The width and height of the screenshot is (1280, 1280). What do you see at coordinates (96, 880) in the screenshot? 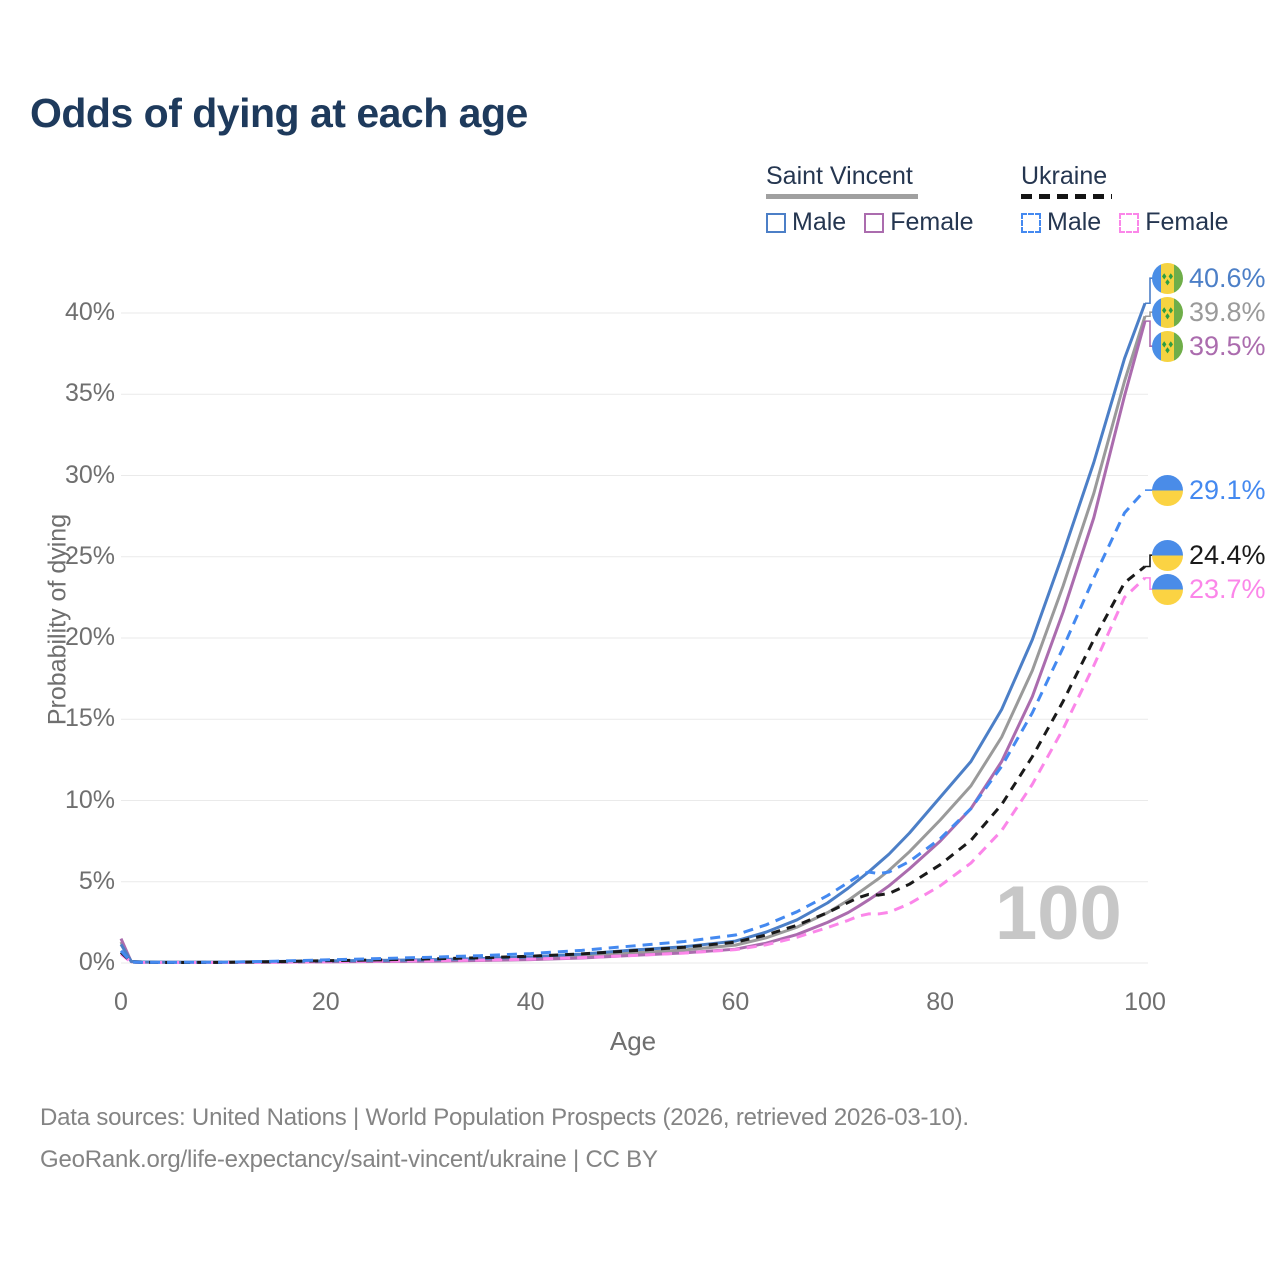
I see `y-tick-label: 5%` at bounding box center [96, 880].